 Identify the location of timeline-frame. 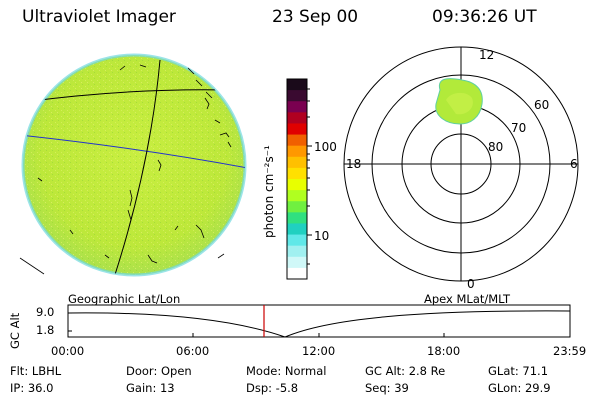
(319, 321).